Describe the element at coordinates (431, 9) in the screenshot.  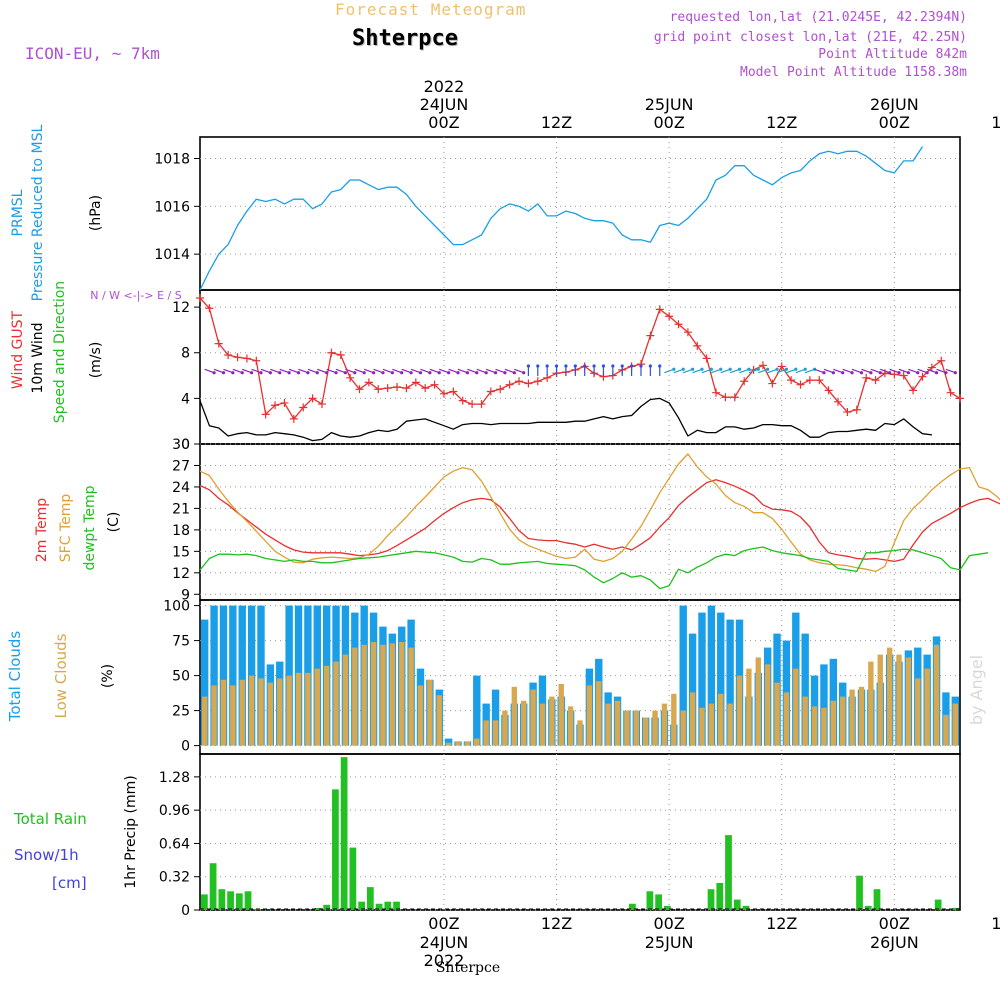
I see `chart-title: Forecast Meteogram` at that location.